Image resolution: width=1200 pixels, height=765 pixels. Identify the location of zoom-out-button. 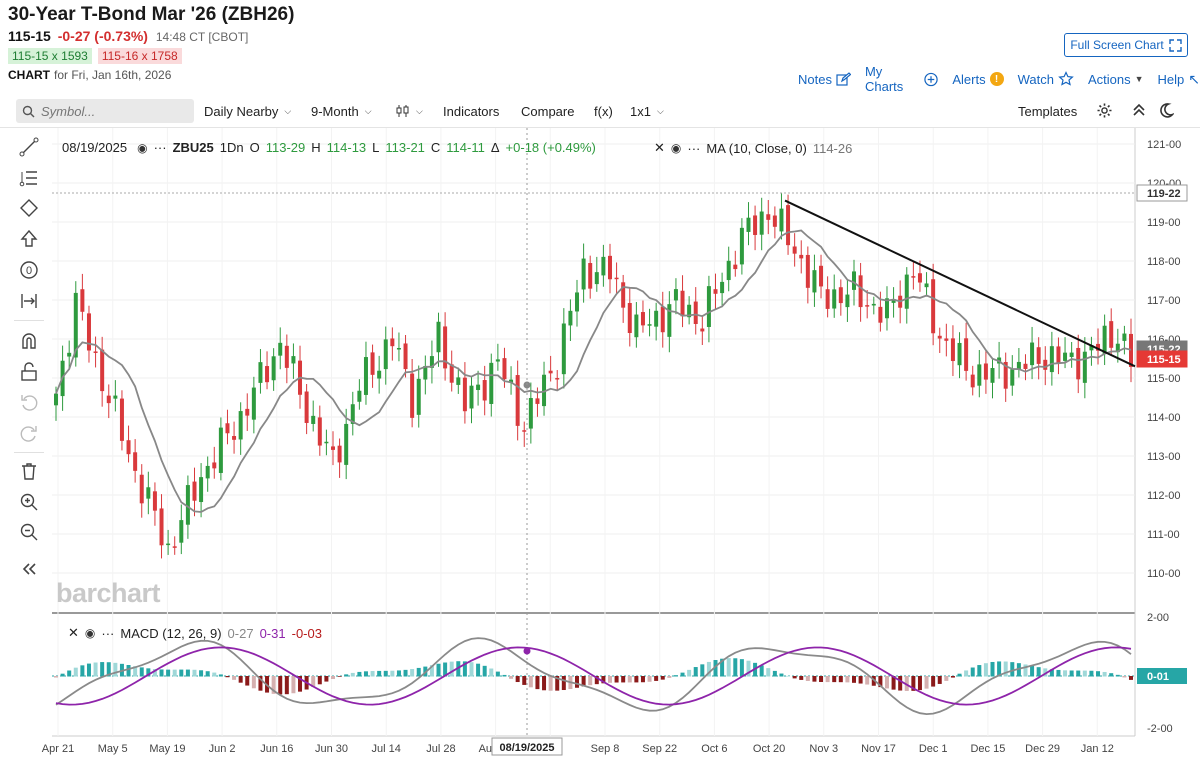
(29, 532).